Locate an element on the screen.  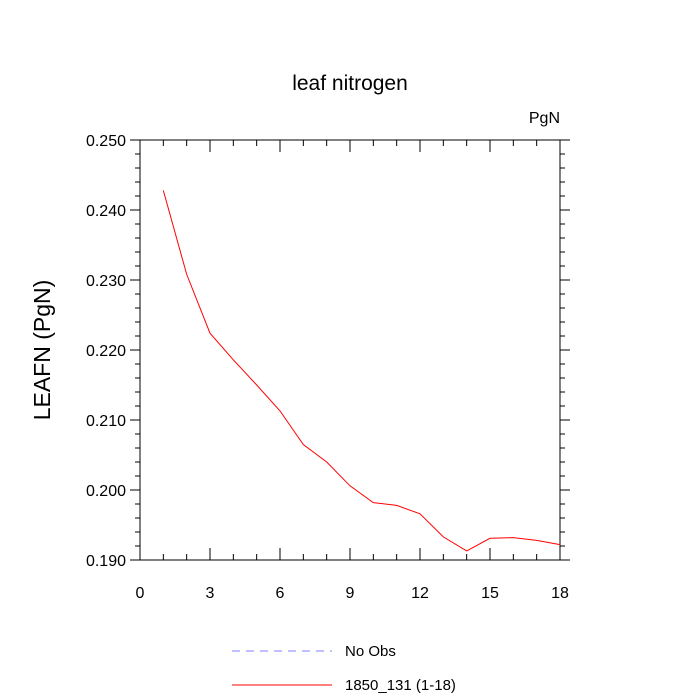
chart-title: leaf nitrogen is located at coordinates (350, 83).